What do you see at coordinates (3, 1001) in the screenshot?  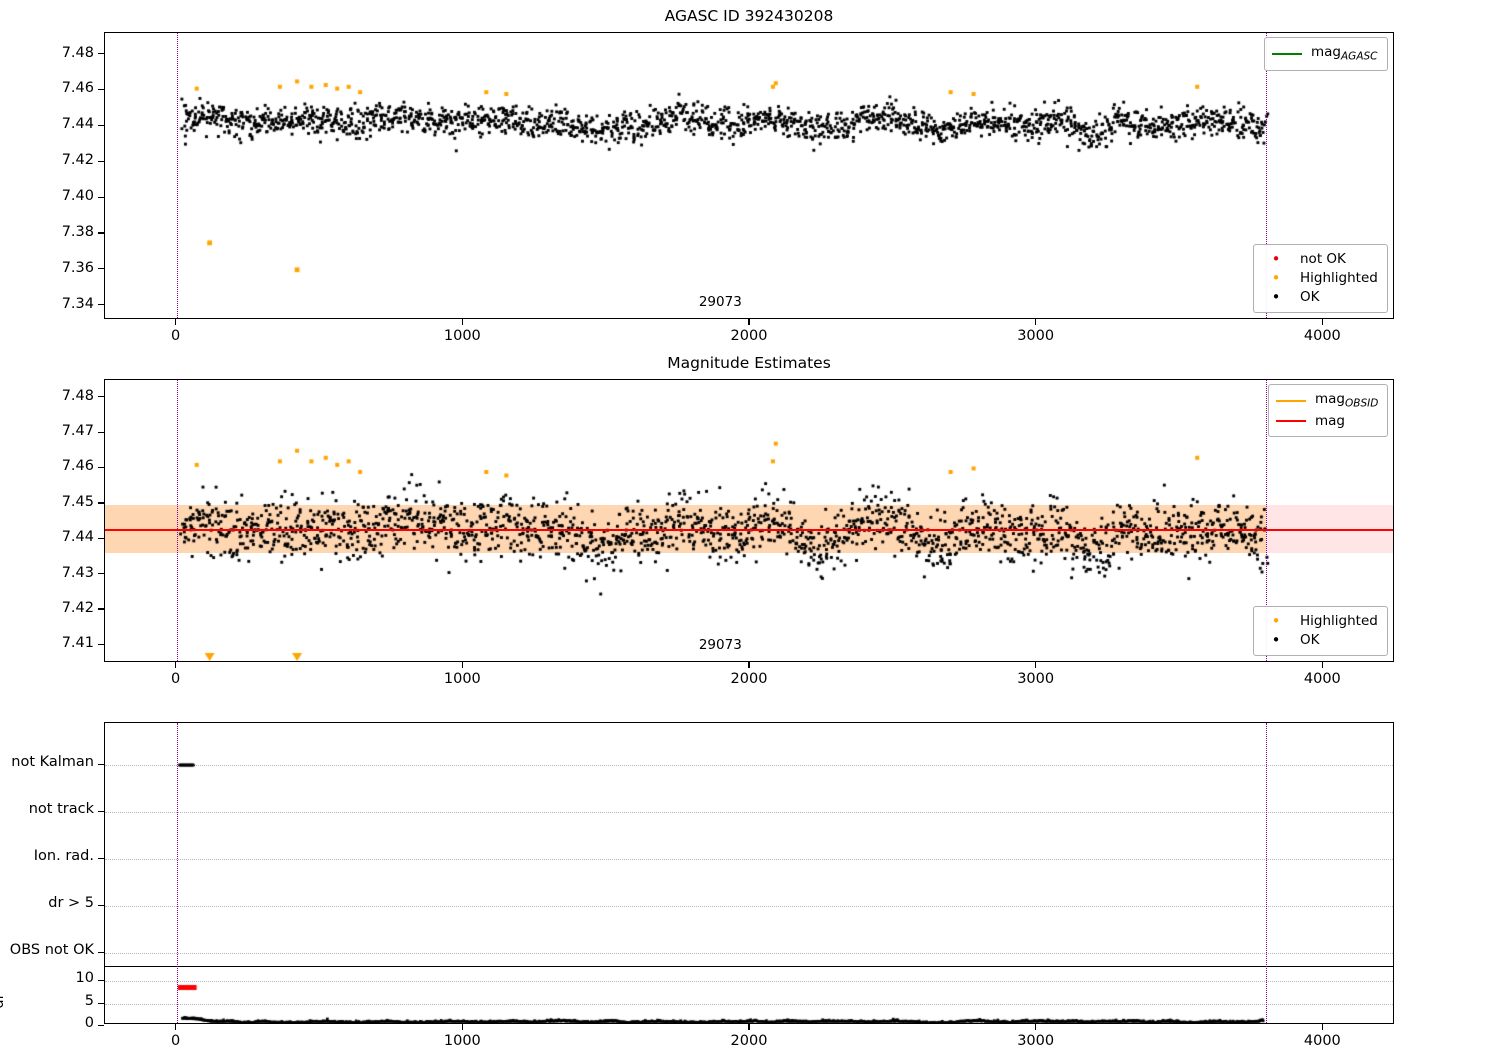 I see `dr-axis-label: dr` at bounding box center [3, 1001].